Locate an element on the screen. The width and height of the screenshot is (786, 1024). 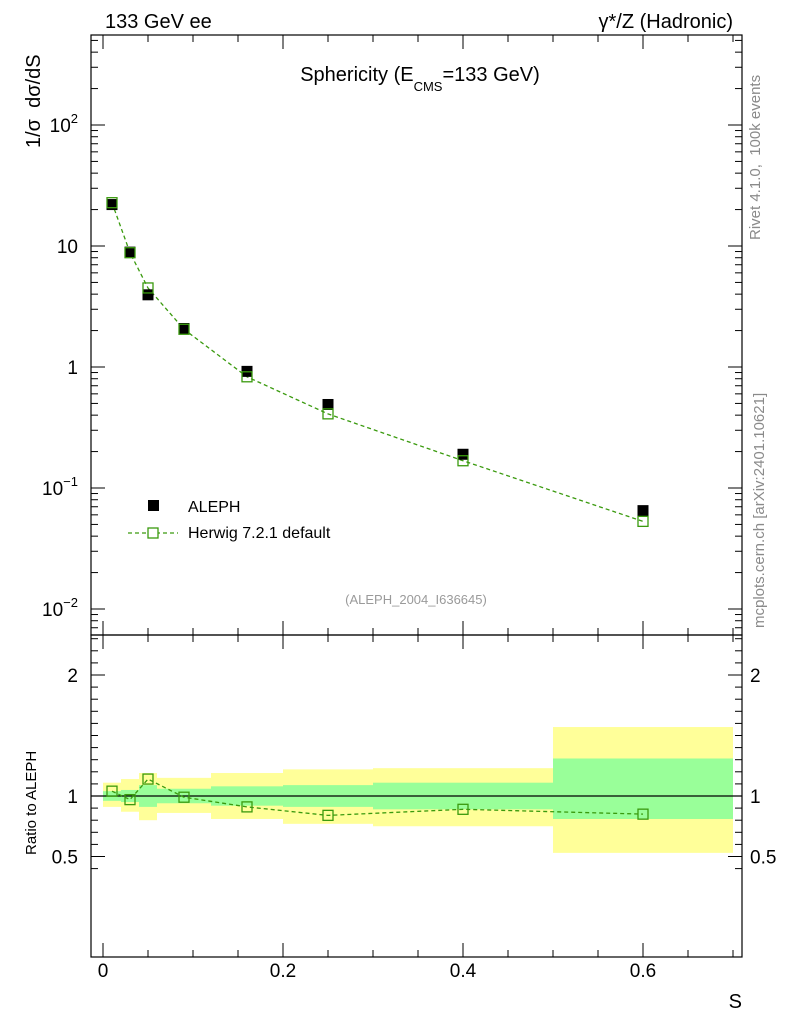
x-tick-label: 0 is located at coordinates (103, 971).